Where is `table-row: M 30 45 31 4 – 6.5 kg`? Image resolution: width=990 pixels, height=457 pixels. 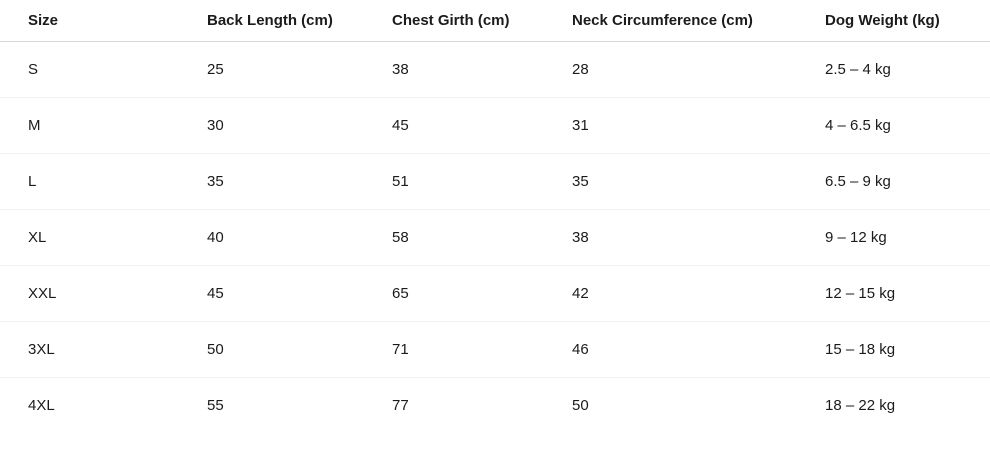 table-row: M 30 45 31 4 – 6.5 kg is located at coordinates (495, 125).